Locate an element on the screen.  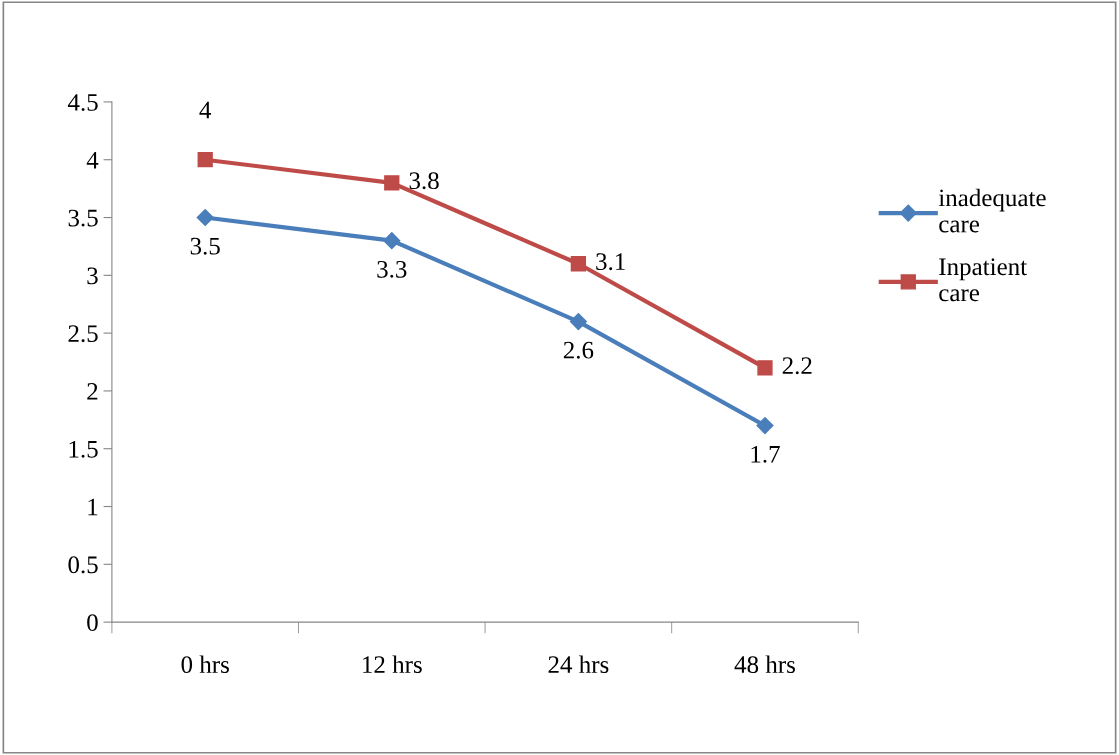
y-tick-label: 3.5 is located at coordinates (83, 218).